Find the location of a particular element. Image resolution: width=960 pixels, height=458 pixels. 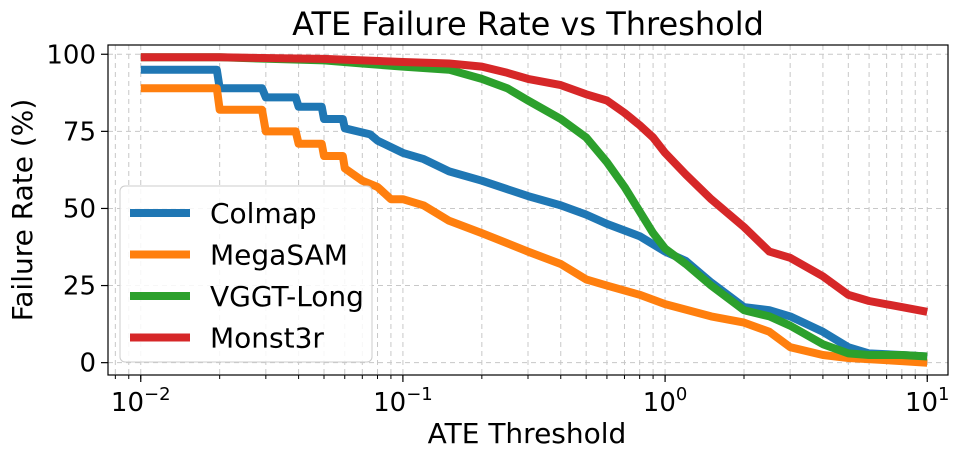

legend-label-megasam: MegaSAM is located at coordinates (279, 255).